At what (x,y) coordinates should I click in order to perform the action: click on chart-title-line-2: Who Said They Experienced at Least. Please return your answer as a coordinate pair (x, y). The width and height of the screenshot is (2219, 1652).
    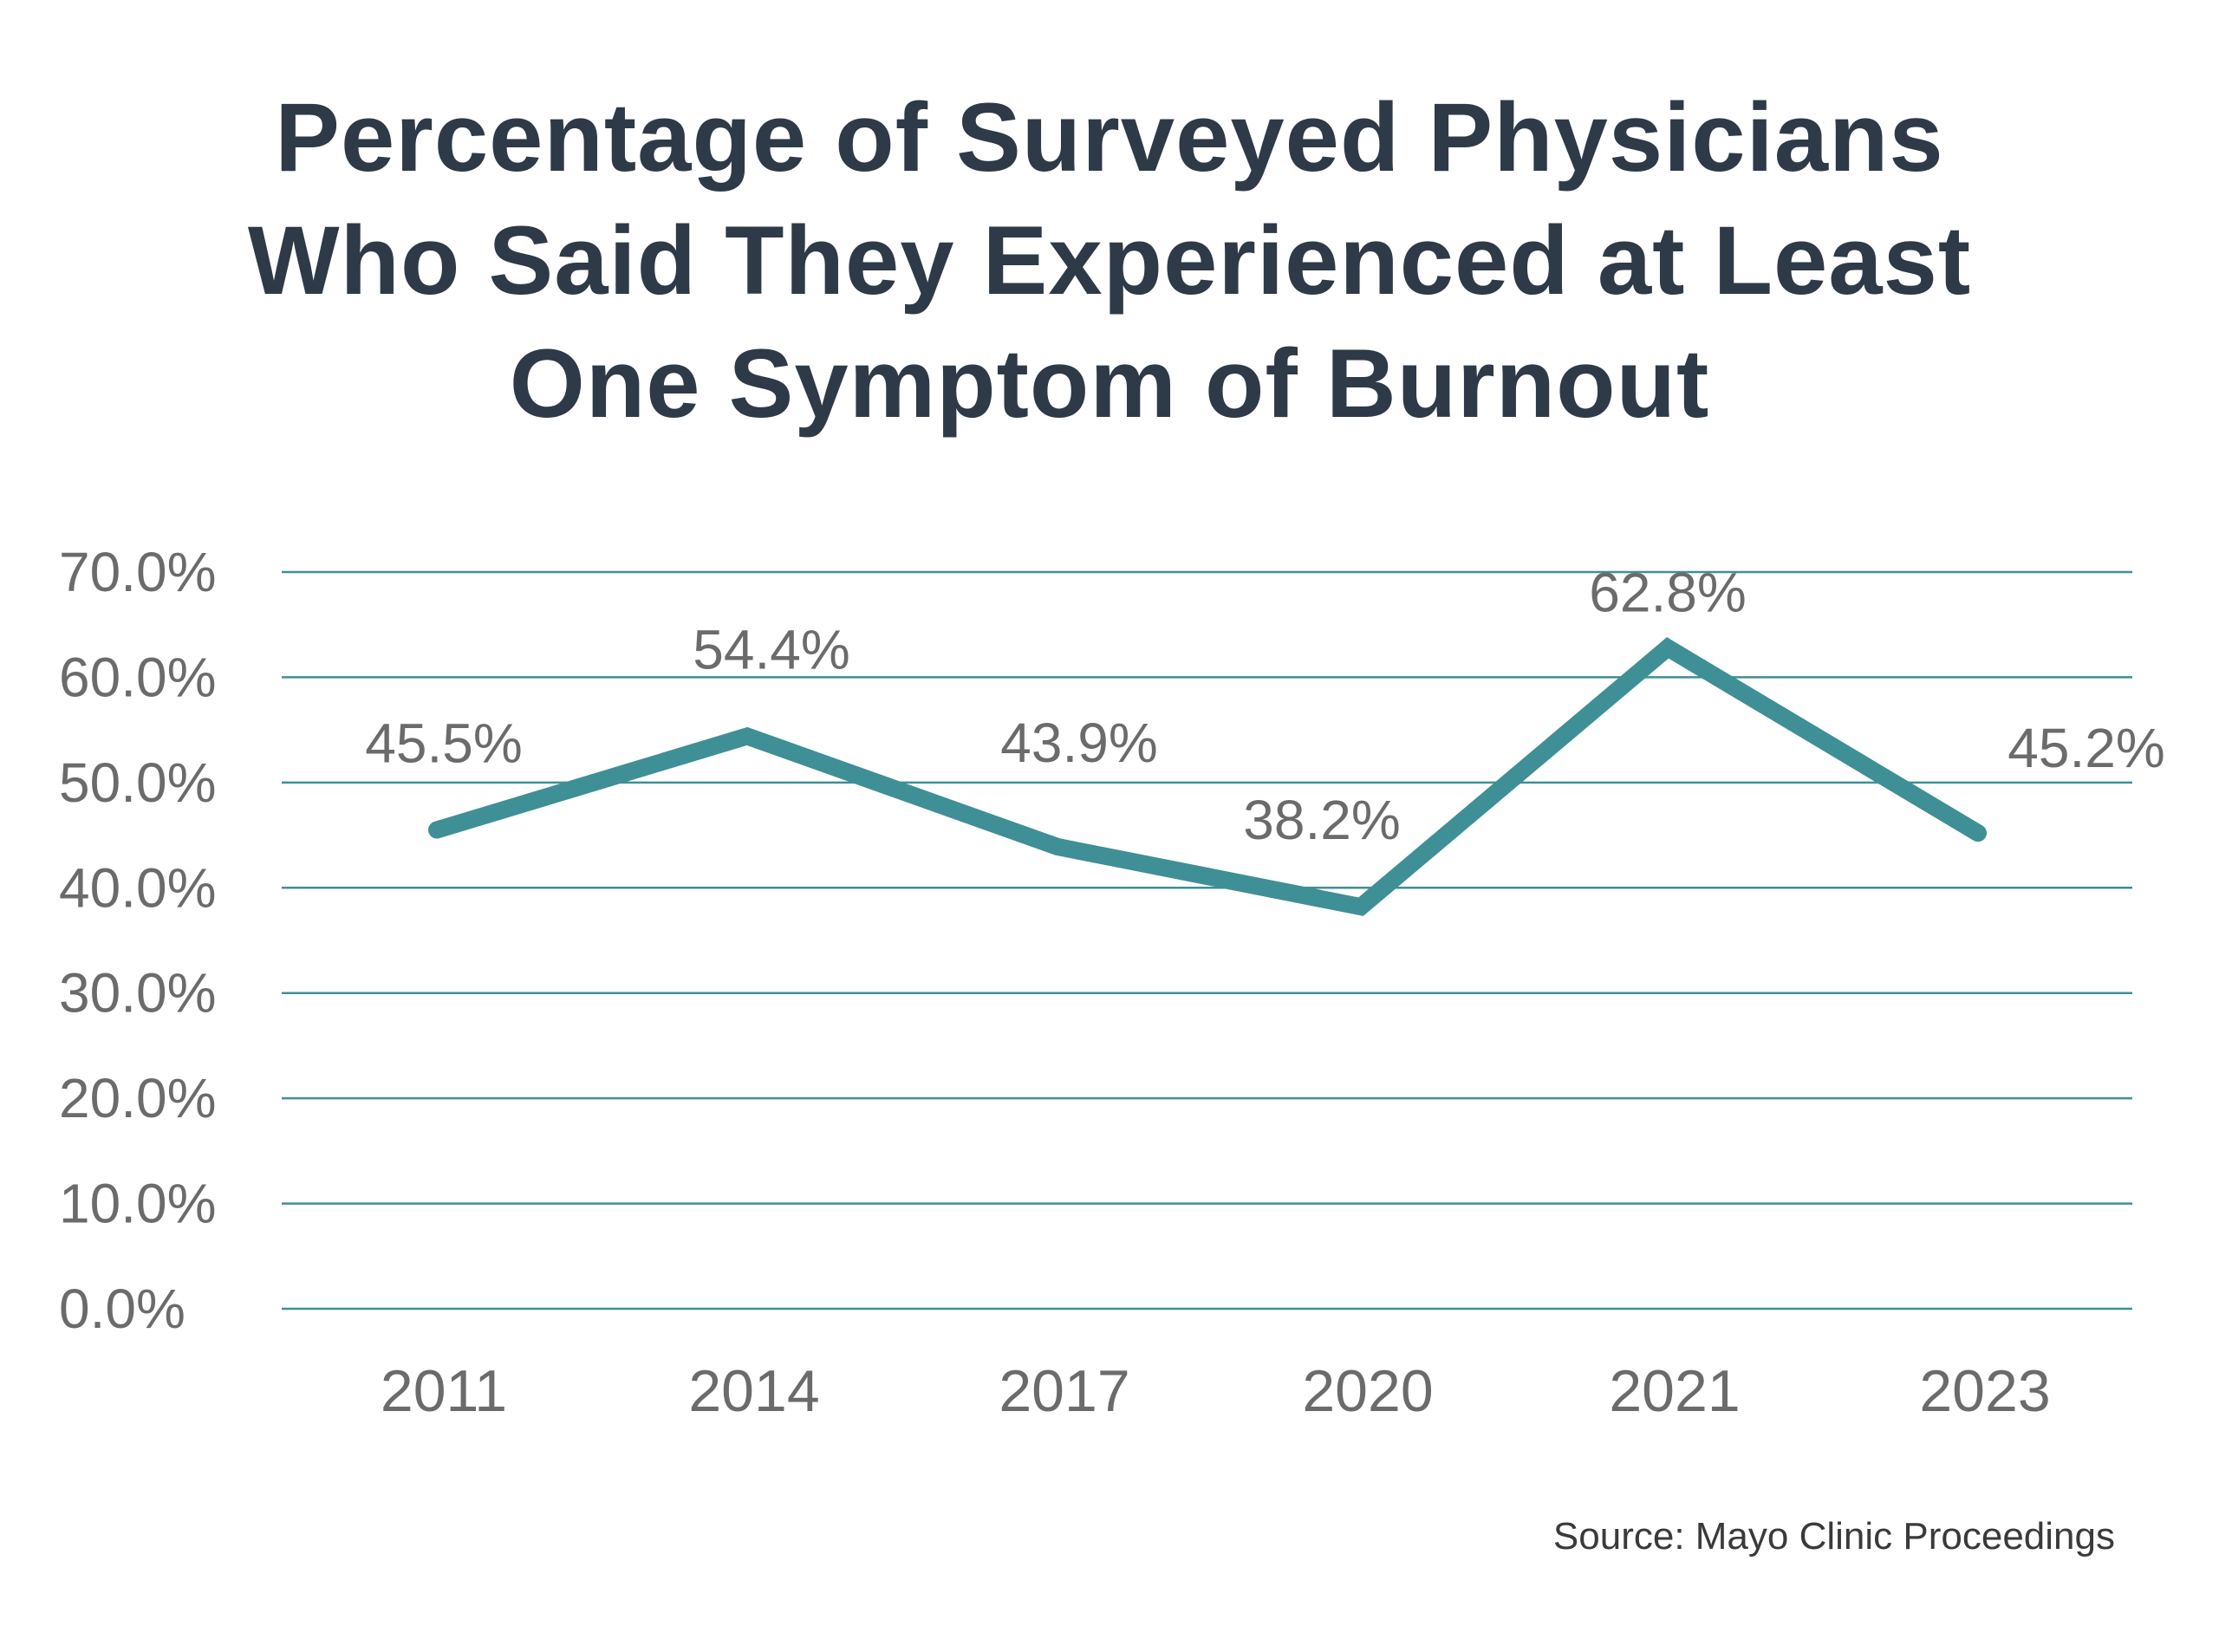
    Looking at the image, I should click on (1109, 260).